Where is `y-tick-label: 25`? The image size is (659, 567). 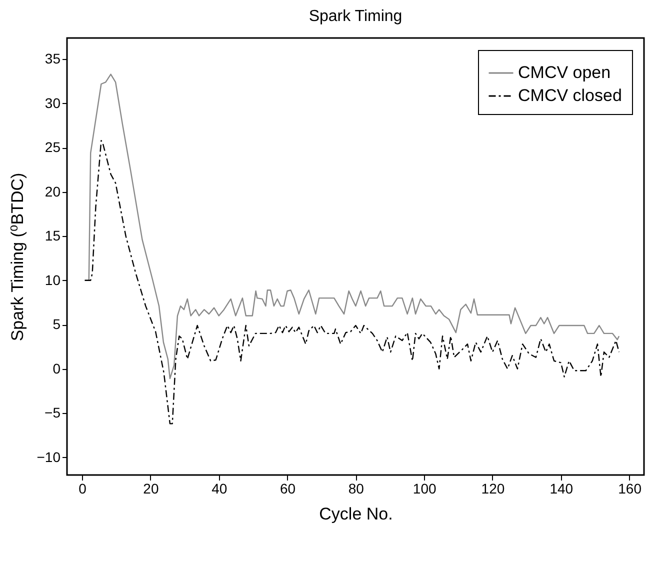
y-tick-label: 25 is located at coordinates (52, 147).